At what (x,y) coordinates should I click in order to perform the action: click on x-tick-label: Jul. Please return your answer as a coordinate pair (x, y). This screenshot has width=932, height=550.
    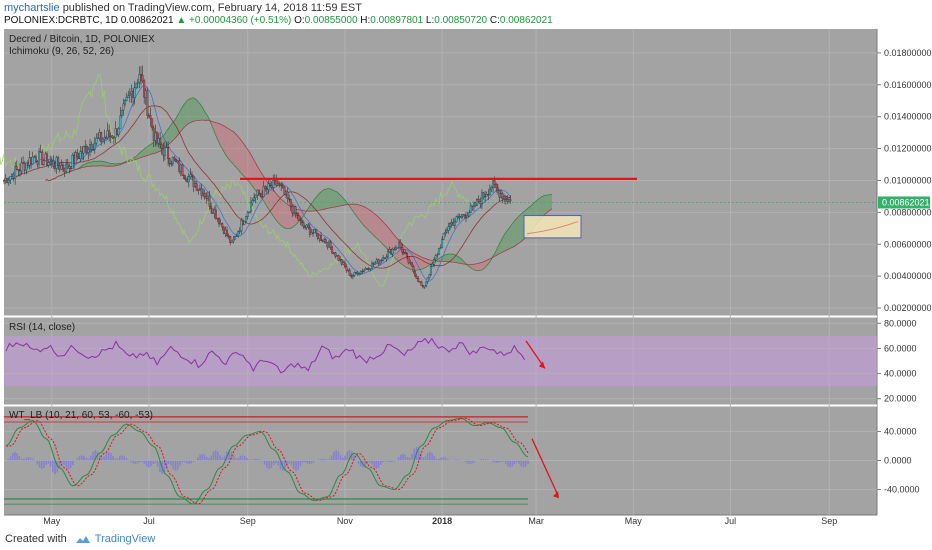
    Looking at the image, I should click on (731, 521).